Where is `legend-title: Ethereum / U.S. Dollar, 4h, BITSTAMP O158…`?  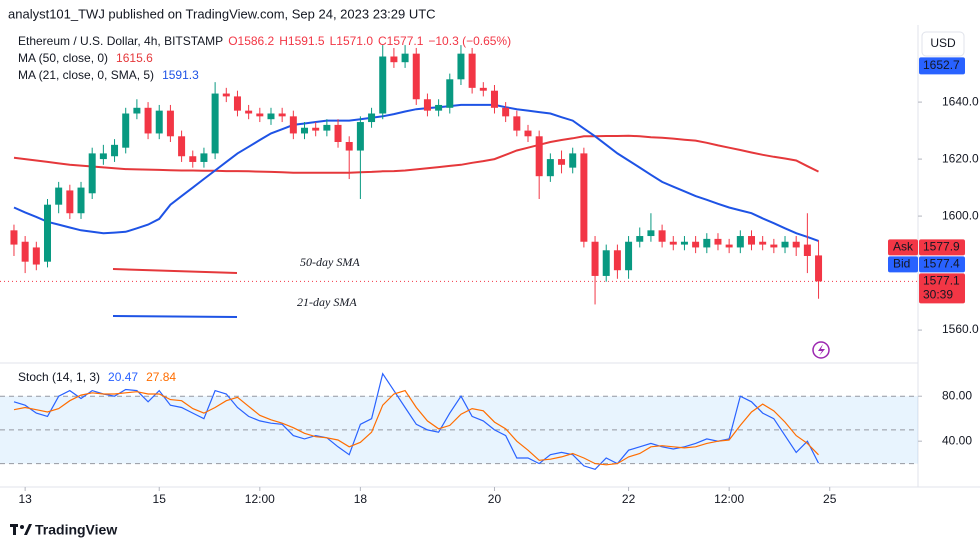
legend-title: Ethereum / U.S. Dollar, 4h, BITSTAMP O158… is located at coordinates (264, 41).